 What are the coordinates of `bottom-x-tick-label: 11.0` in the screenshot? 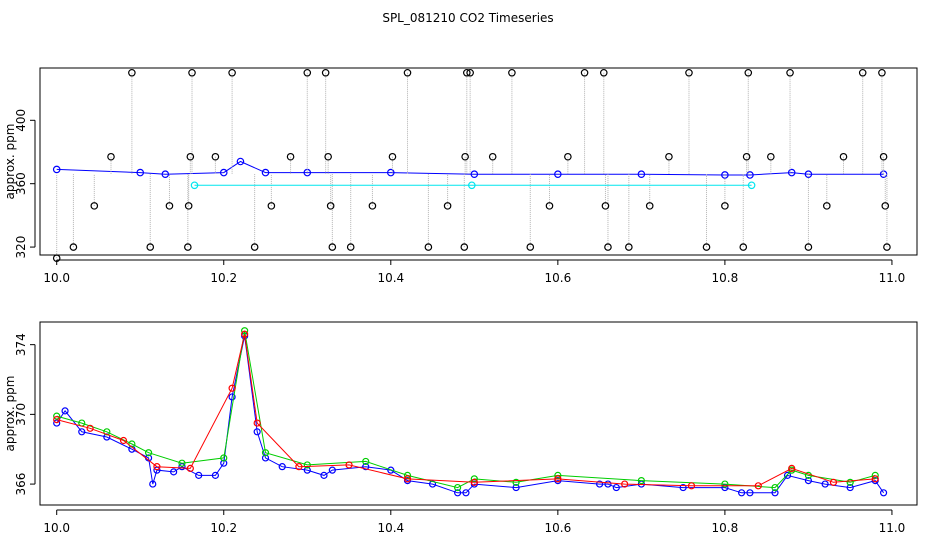 It's located at (892, 528).